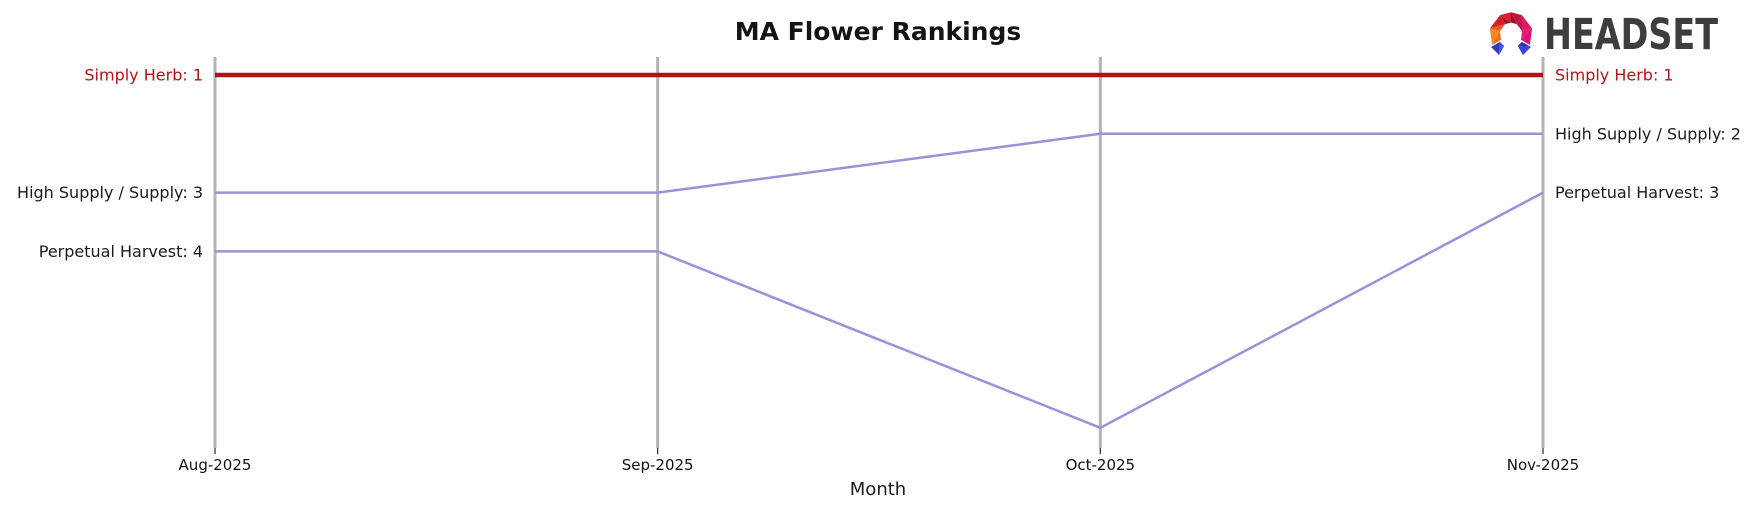 The image size is (1756, 507). I want to click on tick-label-Nov-2025: Nov-2025, so click(1543, 465).